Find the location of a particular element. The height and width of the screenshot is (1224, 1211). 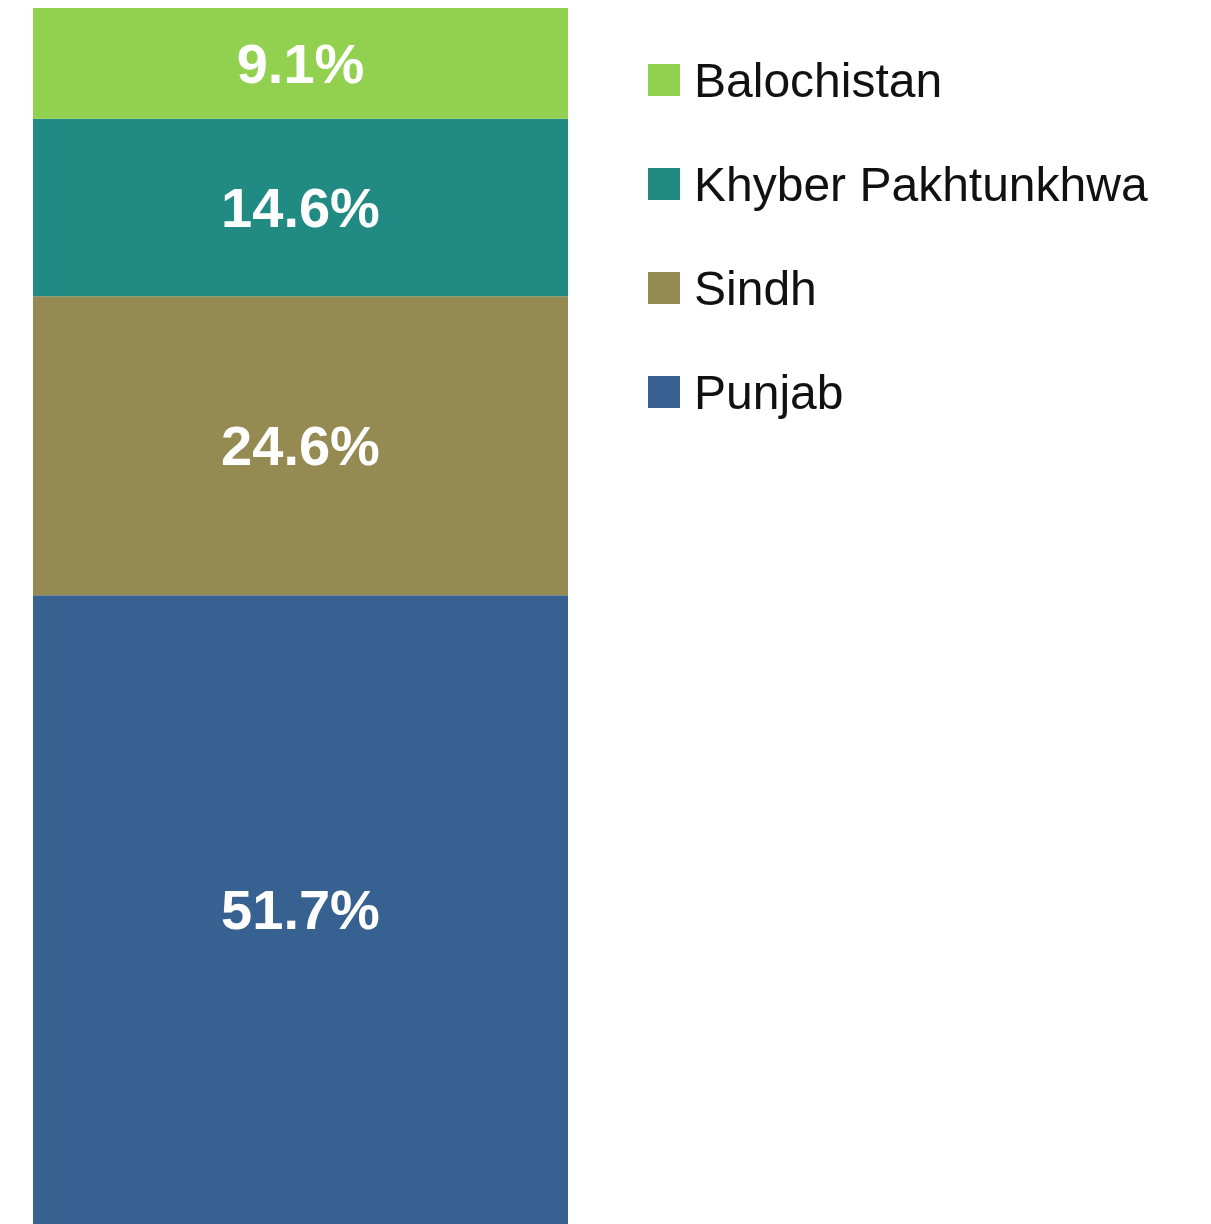

legend-label: Balochistan is located at coordinates (818, 80).